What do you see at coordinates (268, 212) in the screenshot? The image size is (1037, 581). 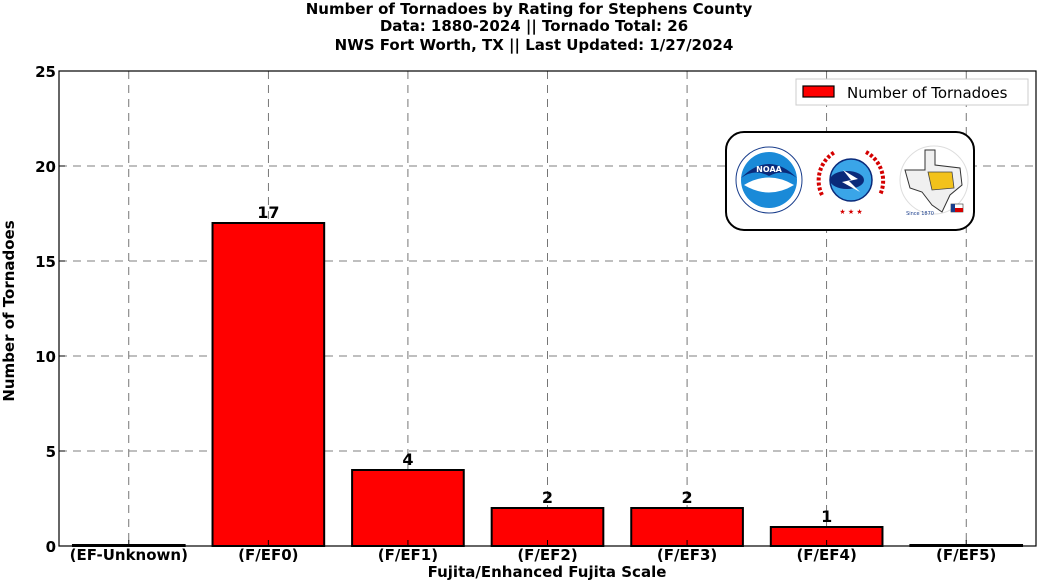 I see `bar-value-label: 17` at bounding box center [268, 212].